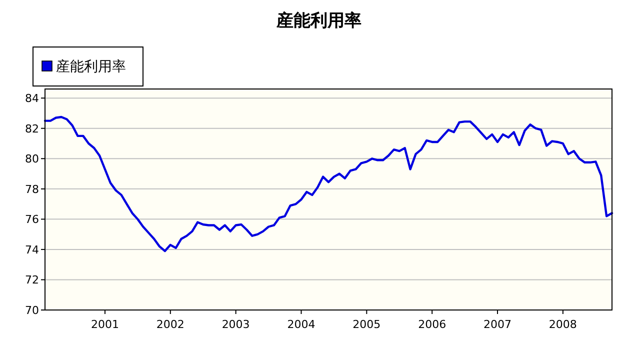 The image size is (638, 337). What do you see at coordinates (366, 324) in the screenshot?
I see `x-tick-label: 2005` at bounding box center [366, 324].